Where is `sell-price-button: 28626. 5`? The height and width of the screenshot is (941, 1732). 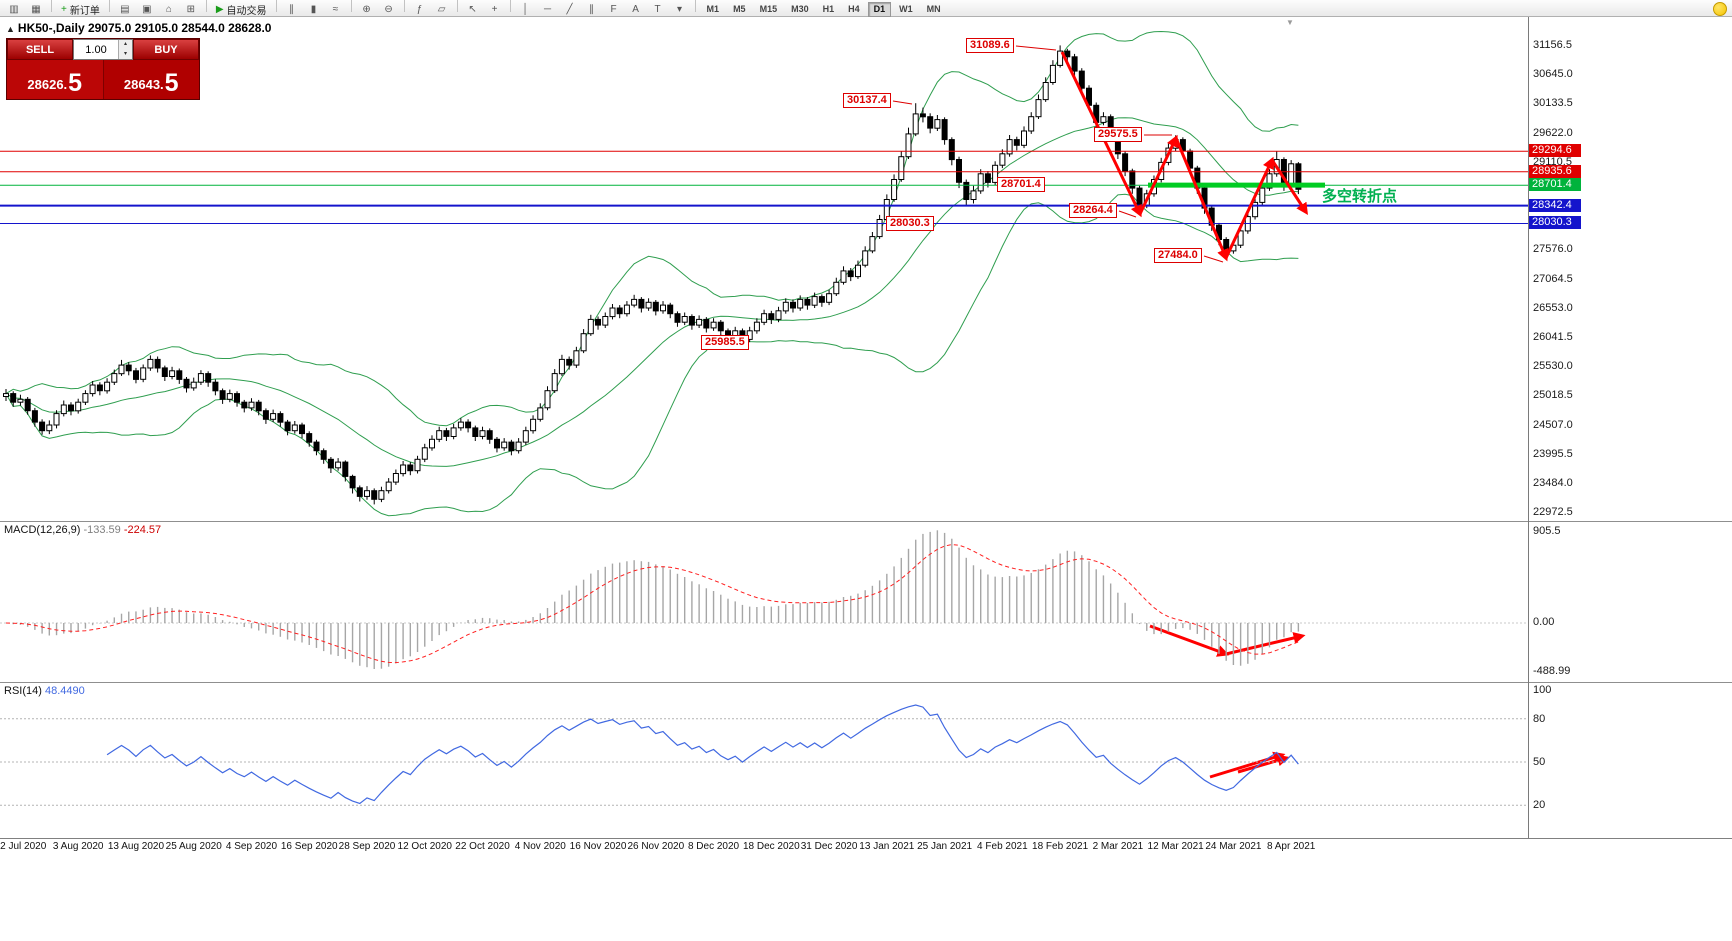
sell-price-button: 28626. 5 is located at coordinates (55, 79).